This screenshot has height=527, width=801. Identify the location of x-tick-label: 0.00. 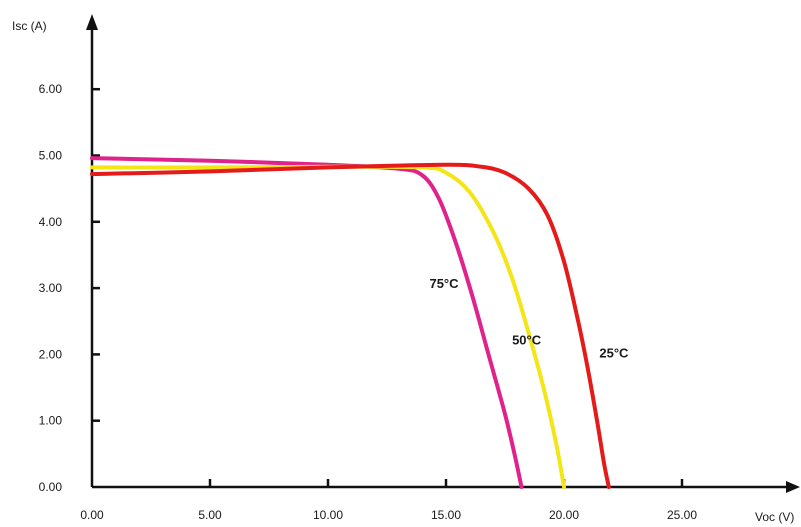
(92, 515).